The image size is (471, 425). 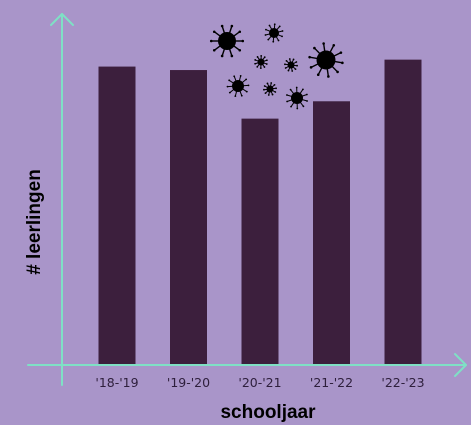 What do you see at coordinates (34, 222) in the screenshot?
I see `y-axis-title: # leerlingen` at bounding box center [34, 222].